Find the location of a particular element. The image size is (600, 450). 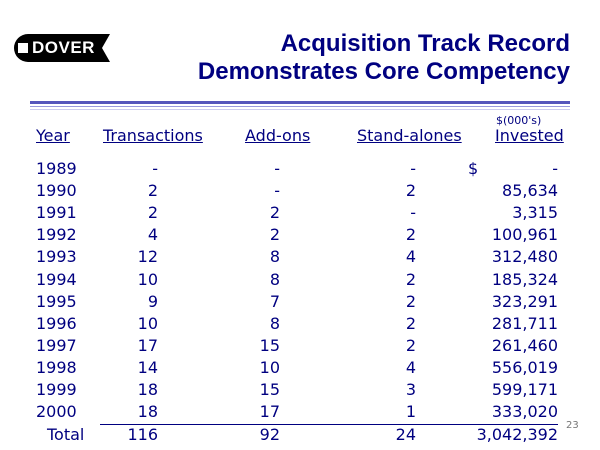

cell-currency: $ is located at coordinates (473, 168).